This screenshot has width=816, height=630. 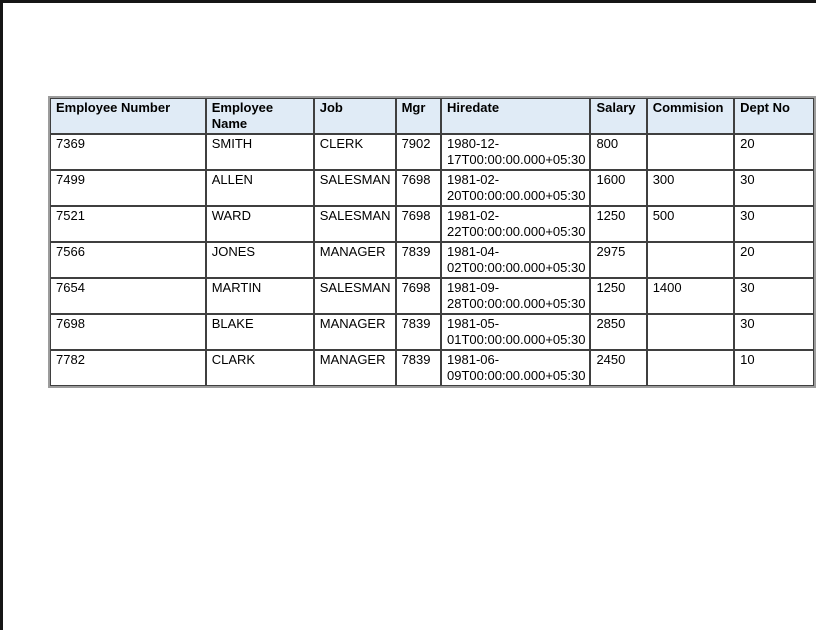 What do you see at coordinates (259, 260) in the screenshot?
I see `cell-ename: JONES` at bounding box center [259, 260].